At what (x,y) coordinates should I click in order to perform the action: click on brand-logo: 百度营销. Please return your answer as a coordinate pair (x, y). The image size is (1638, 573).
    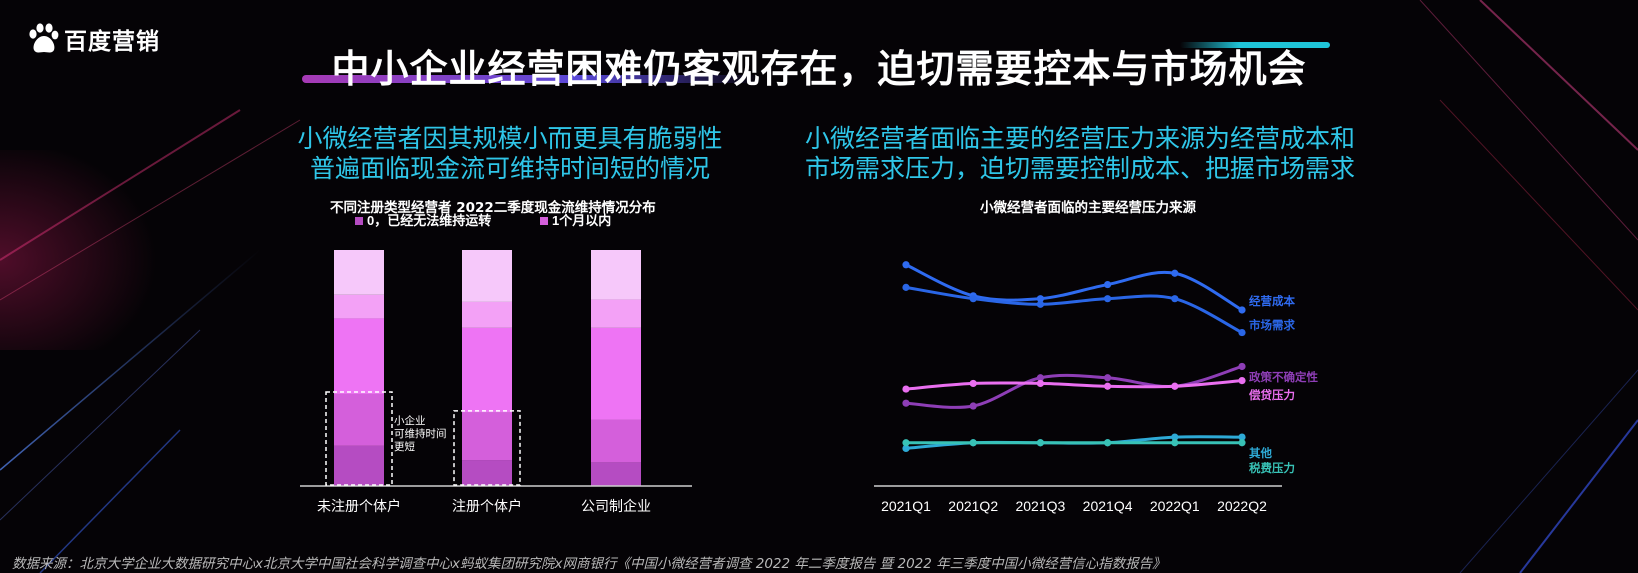
    Looking at the image, I should click on (93, 39).